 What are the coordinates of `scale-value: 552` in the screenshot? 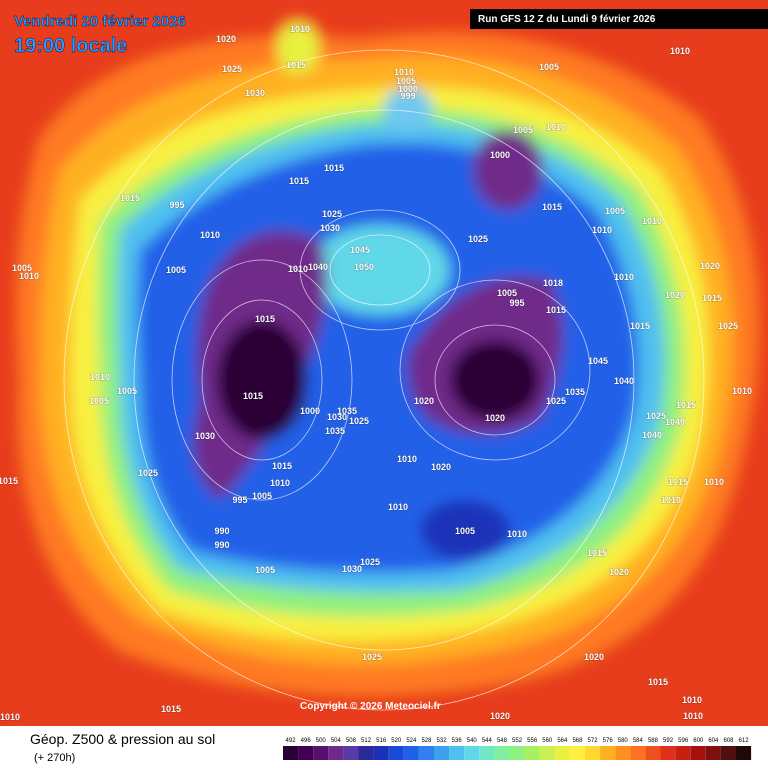 It's located at (517, 741).